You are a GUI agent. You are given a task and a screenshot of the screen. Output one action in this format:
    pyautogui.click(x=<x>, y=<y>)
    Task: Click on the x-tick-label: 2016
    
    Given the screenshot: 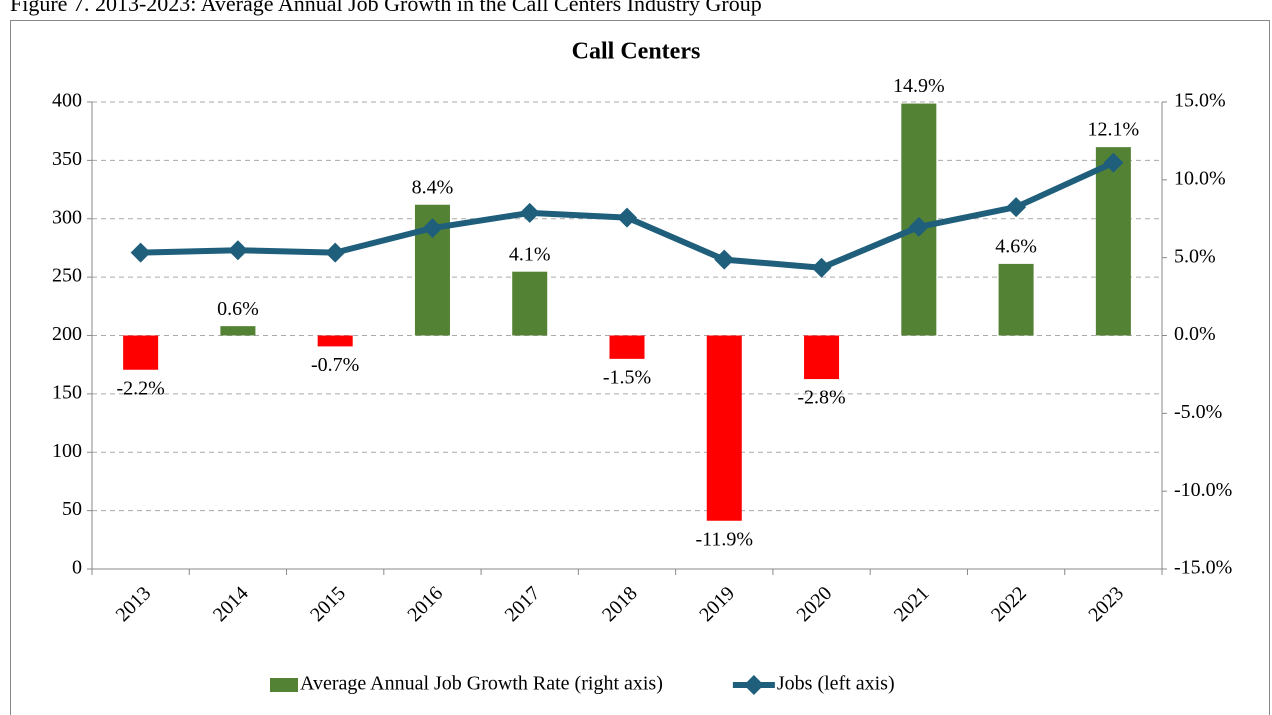 What is the action you would take?
    pyautogui.click(x=425, y=604)
    